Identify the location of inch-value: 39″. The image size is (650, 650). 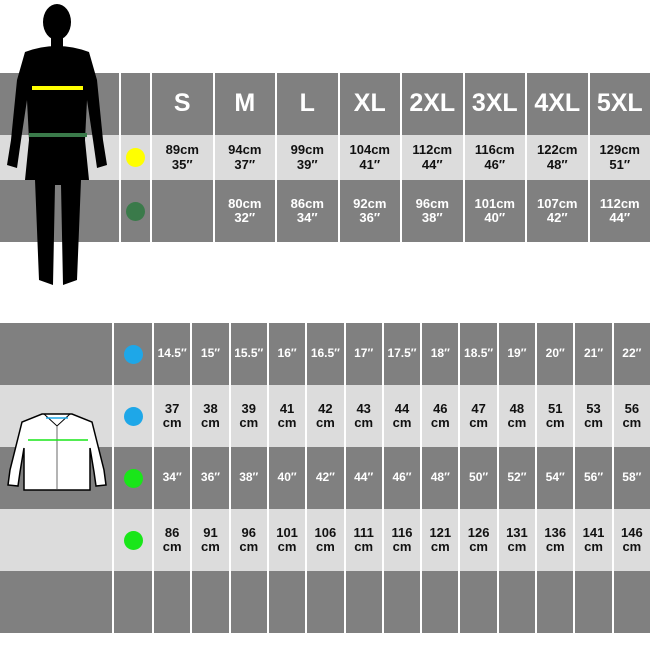
(307, 164).